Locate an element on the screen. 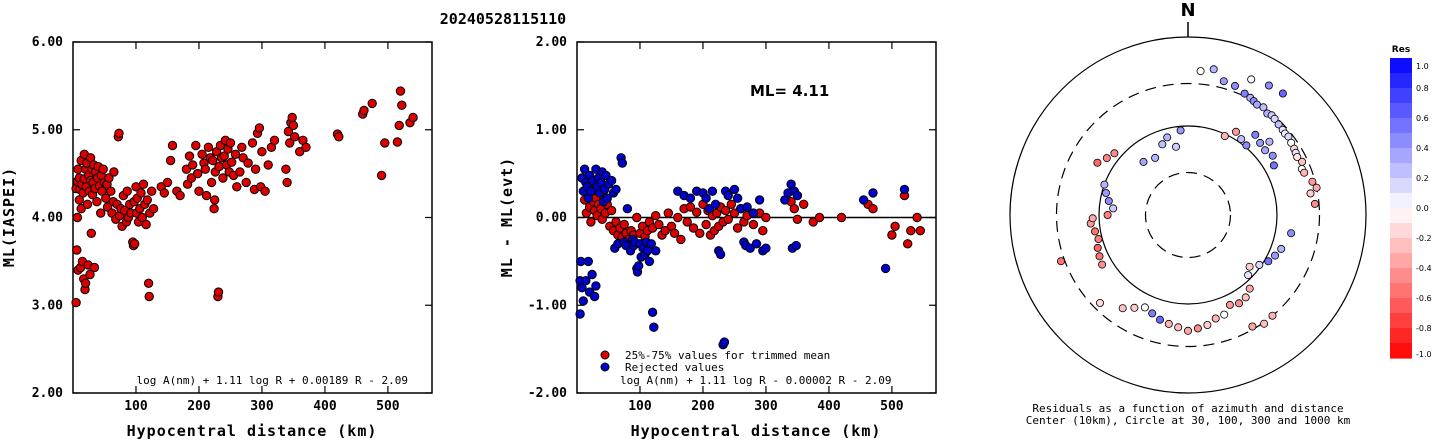 This screenshot has height=441, width=1437. colorbar-title: Res is located at coordinates (1401, 50).